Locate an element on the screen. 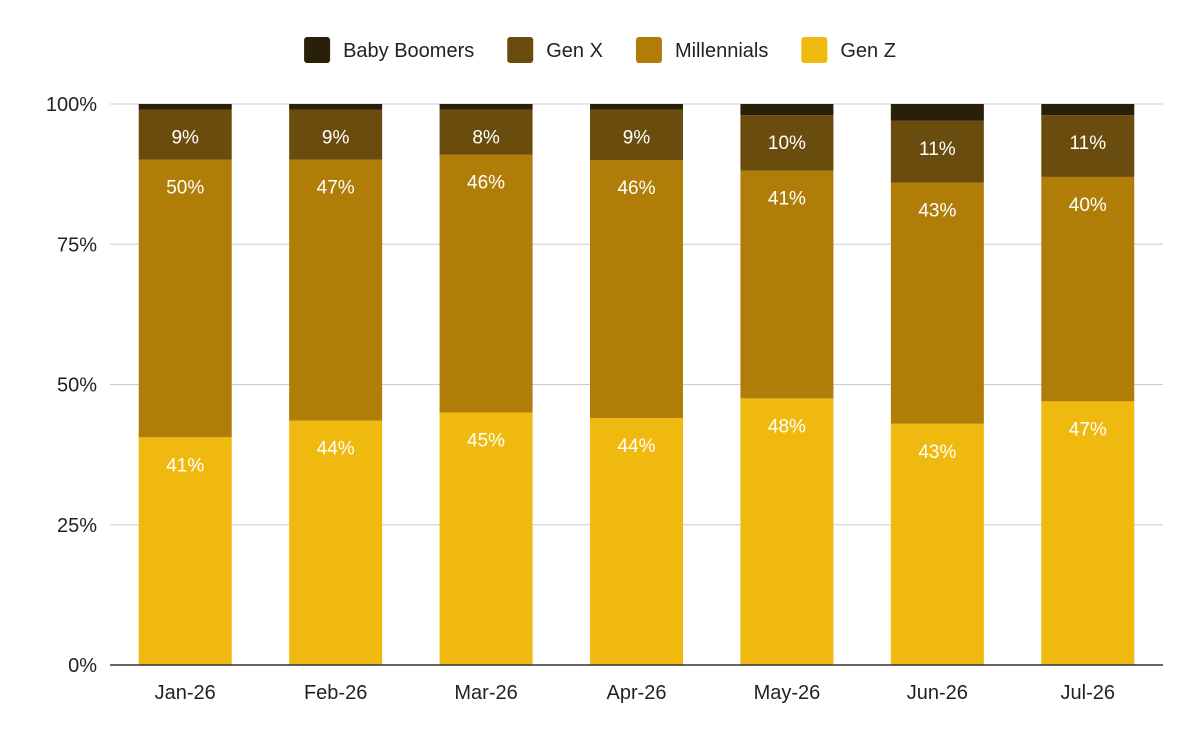 The width and height of the screenshot is (1200, 742). legend-item-gen-x: Gen X is located at coordinates (555, 50).